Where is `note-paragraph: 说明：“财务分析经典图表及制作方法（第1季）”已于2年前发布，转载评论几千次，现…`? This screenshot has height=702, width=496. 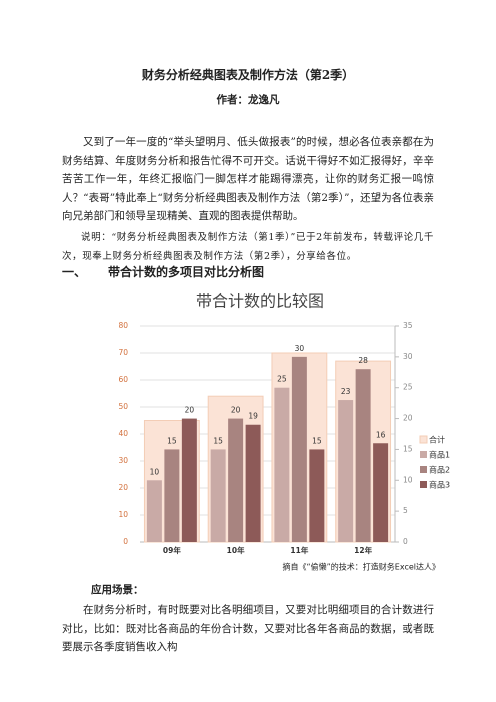
note-paragraph: 说明：“财务分析经典图表及制作方法（第1季）”已于2年前发布，转载评论几千次，现… is located at coordinates (248, 247).